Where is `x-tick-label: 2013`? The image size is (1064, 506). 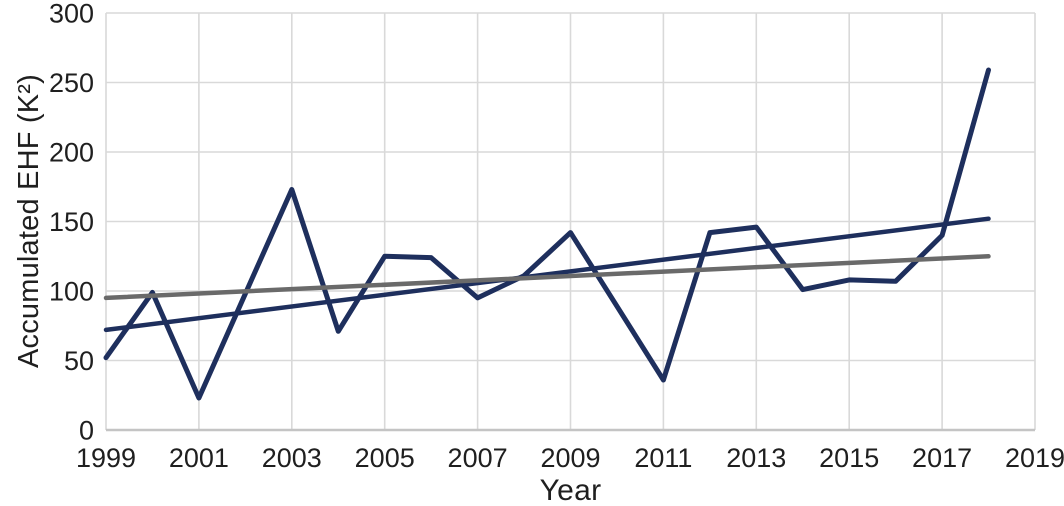
x-tick-label: 2013 is located at coordinates (756, 458).